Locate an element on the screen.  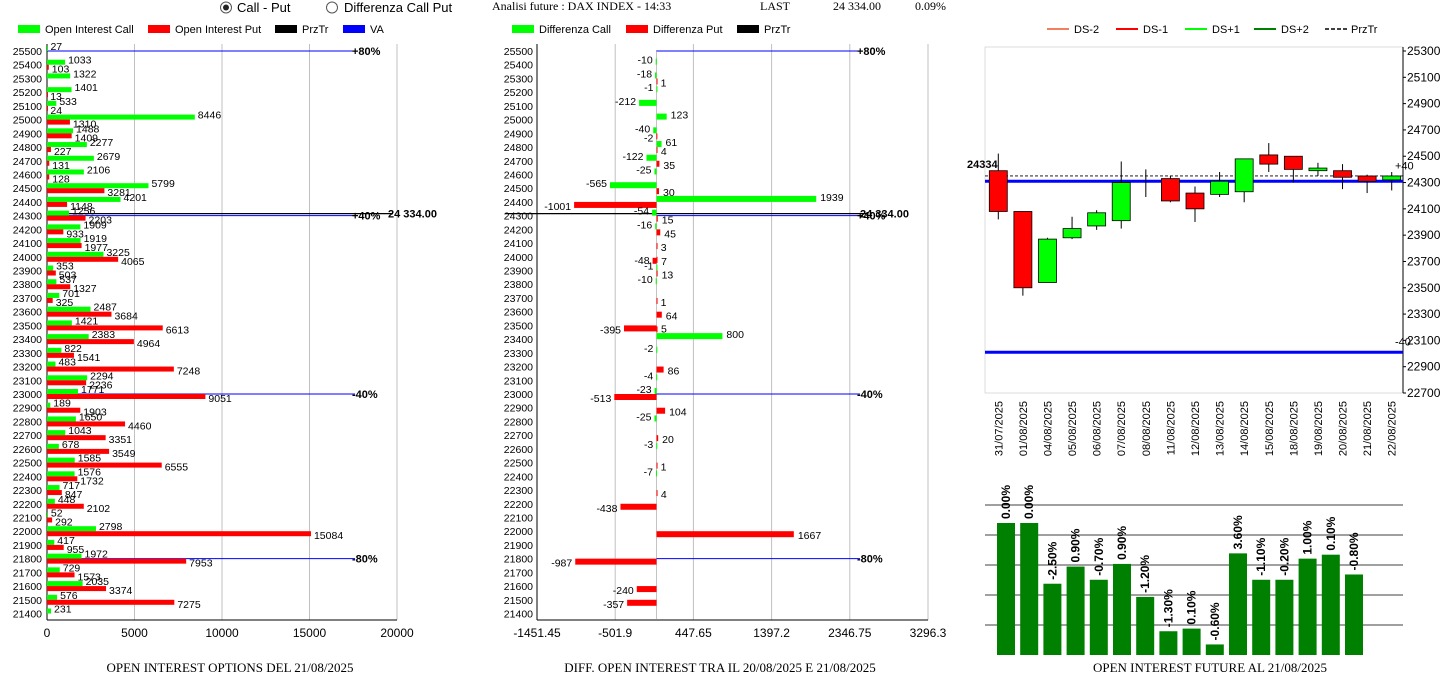
call-value-label: 448 is located at coordinates (67, 500).